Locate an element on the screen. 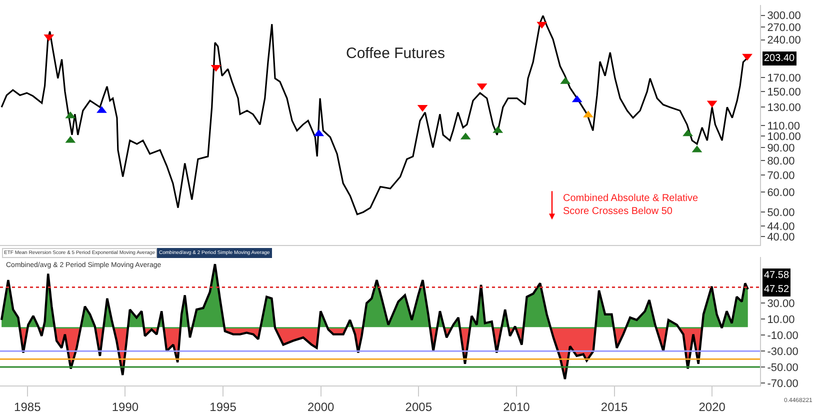  x-tick-label: 2010 is located at coordinates (516, 407).